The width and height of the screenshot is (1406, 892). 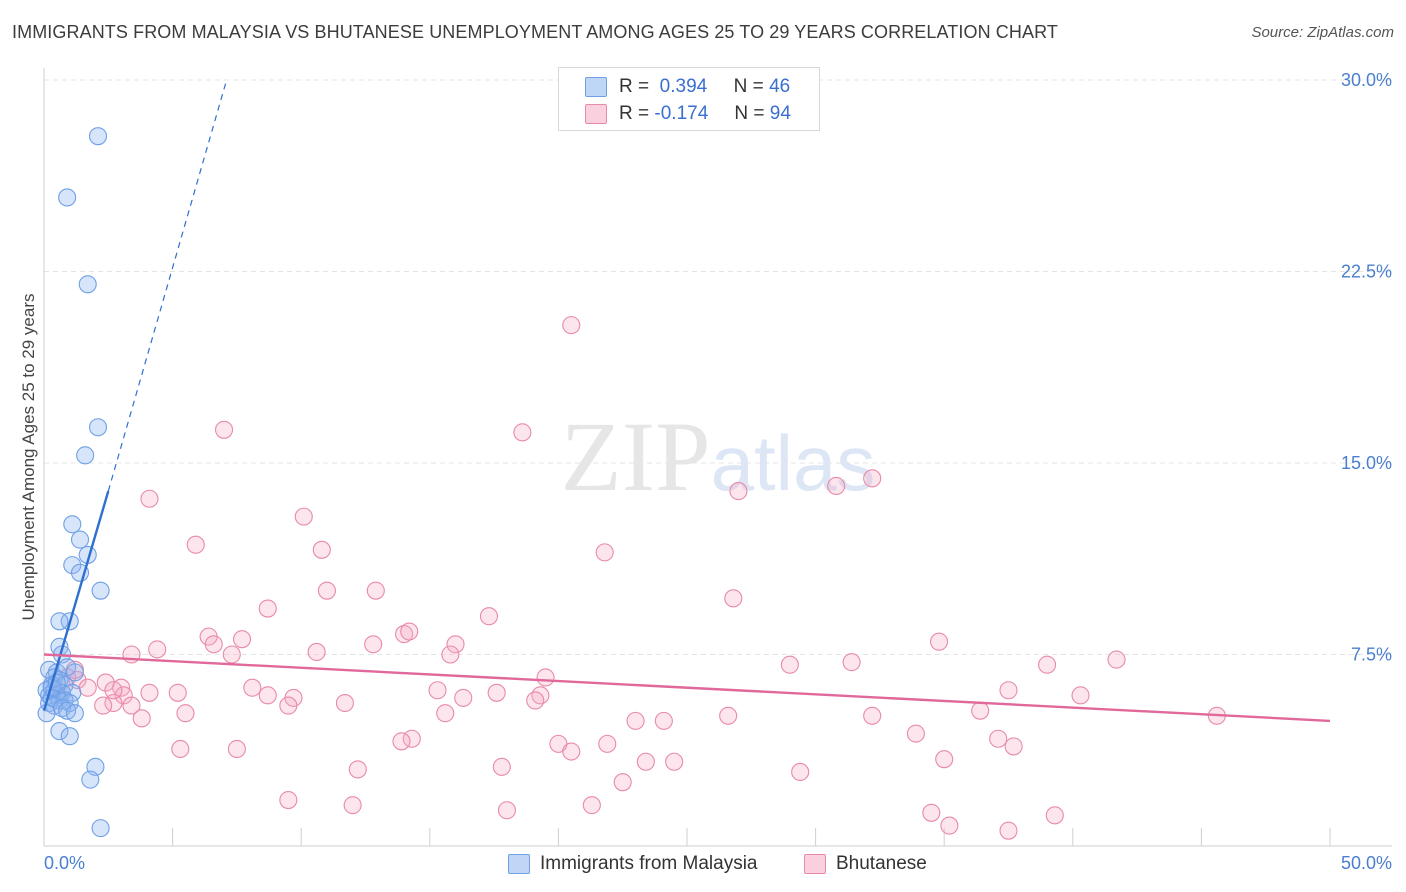 I want to click on legend-item-malaysia: Immigrants from Malaysia, so click(x=633, y=864).